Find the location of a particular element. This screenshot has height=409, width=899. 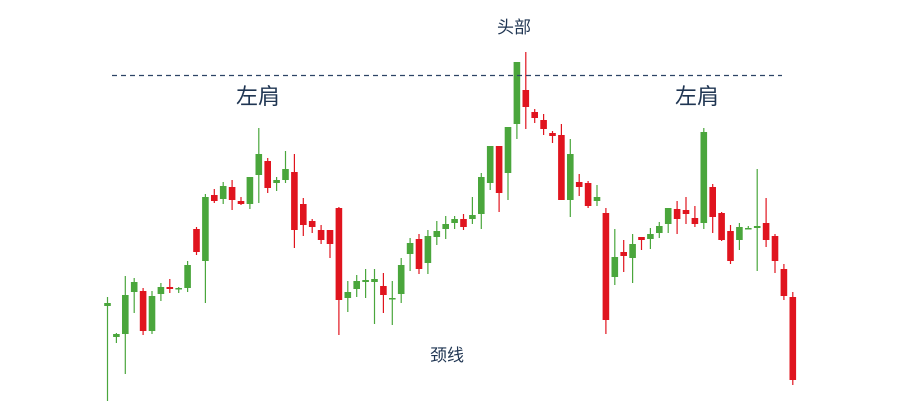

head-label: 头部 is located at coordinates (514, 28).